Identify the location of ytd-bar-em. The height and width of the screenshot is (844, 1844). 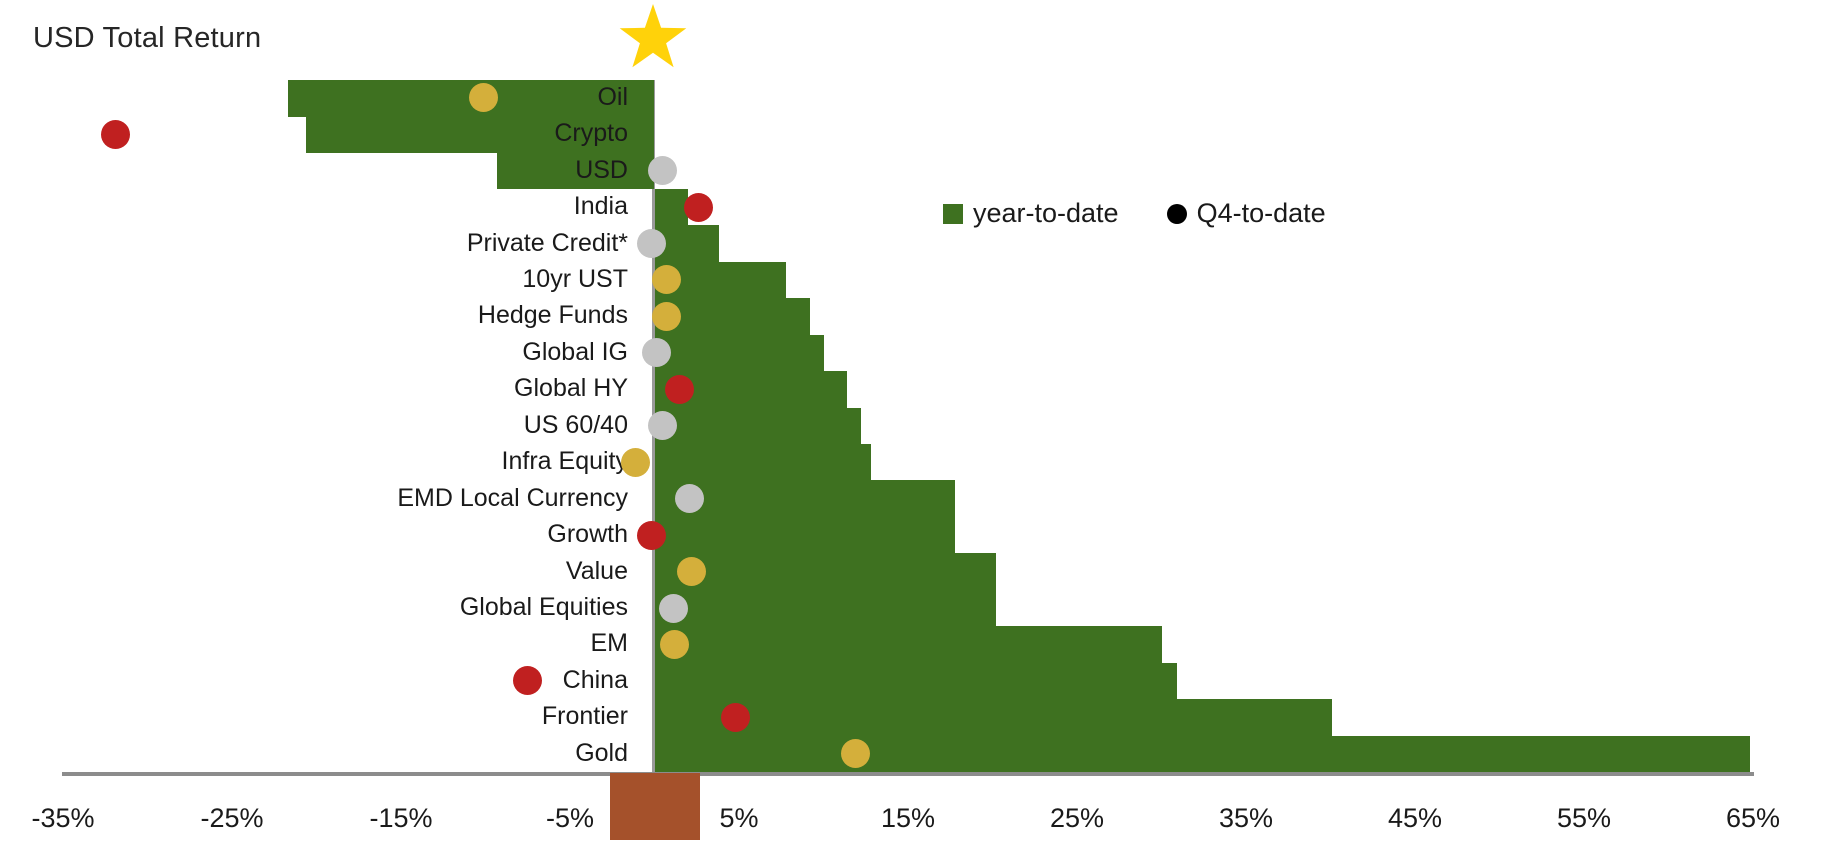
(908, 645).